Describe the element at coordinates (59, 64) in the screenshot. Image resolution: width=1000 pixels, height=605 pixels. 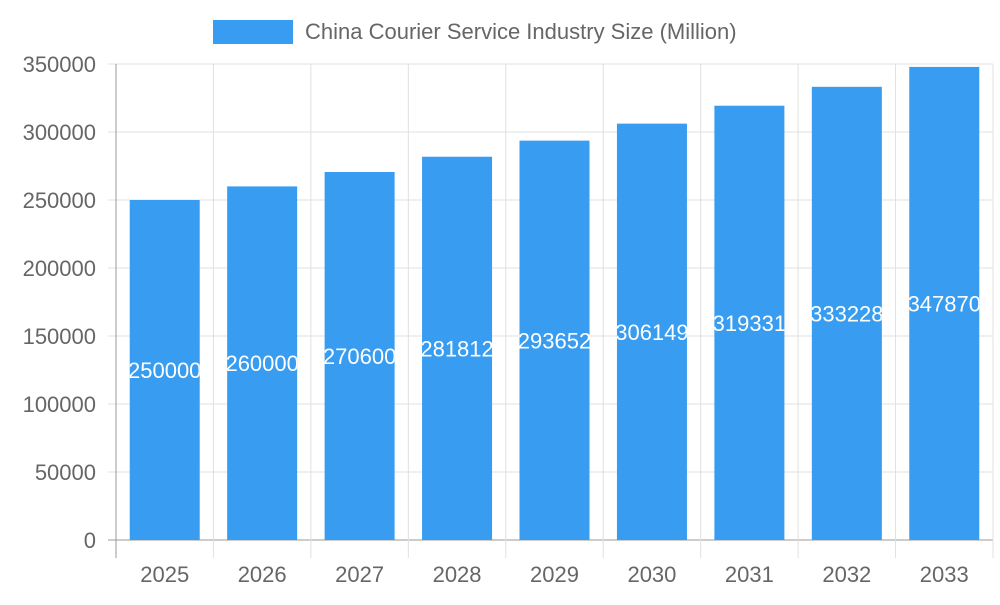
I see `y-tick-label: 350000` at that location.